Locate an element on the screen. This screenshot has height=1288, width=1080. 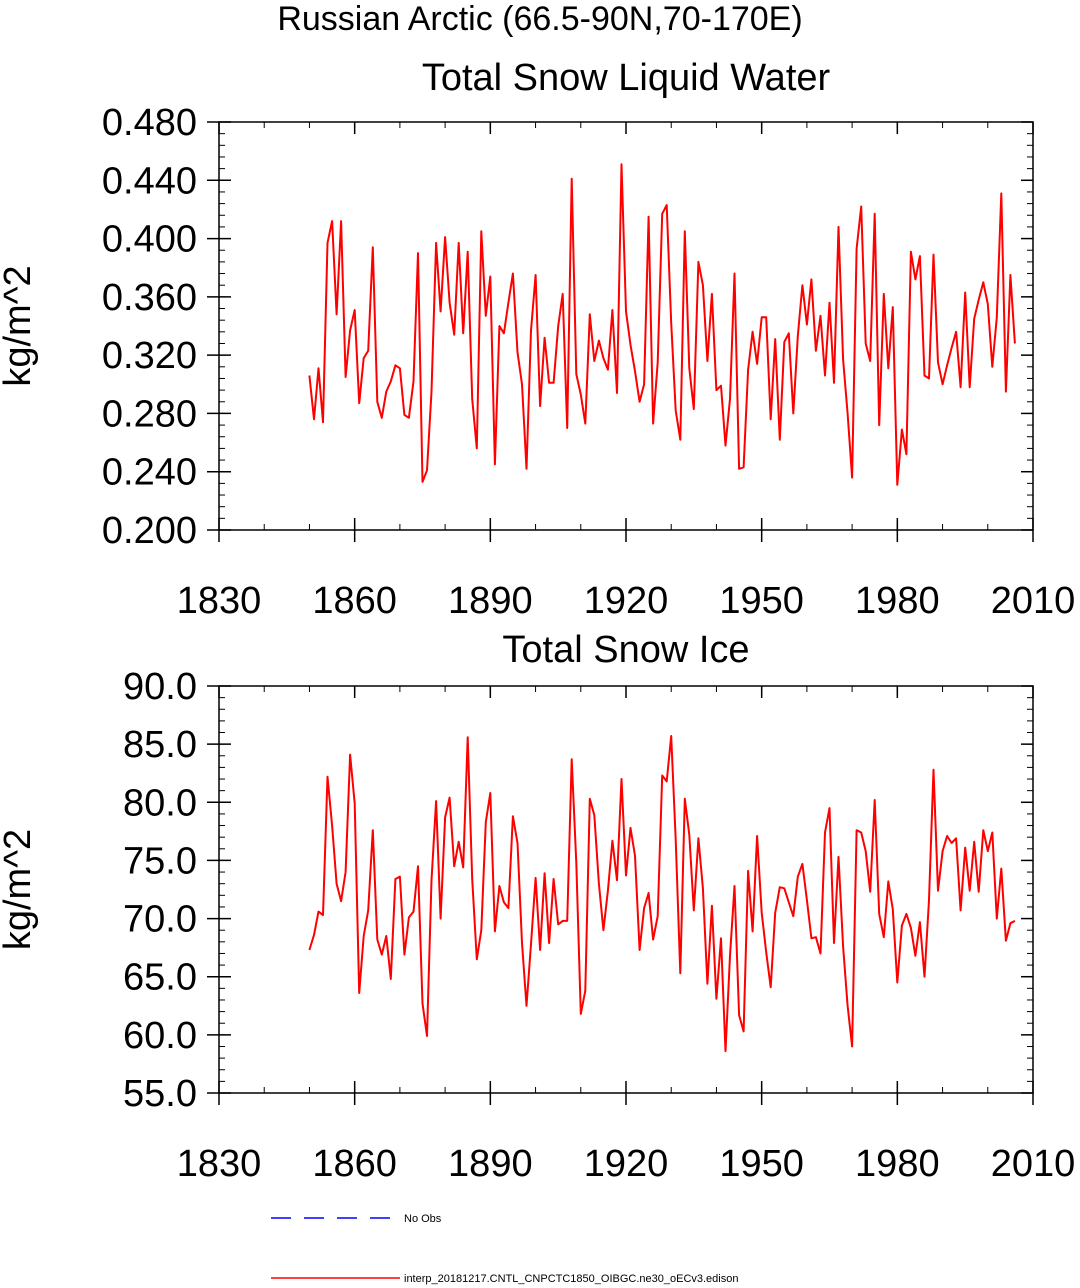
chart-0-ytick-label: 0.440 is located at coordinates (149, 181).